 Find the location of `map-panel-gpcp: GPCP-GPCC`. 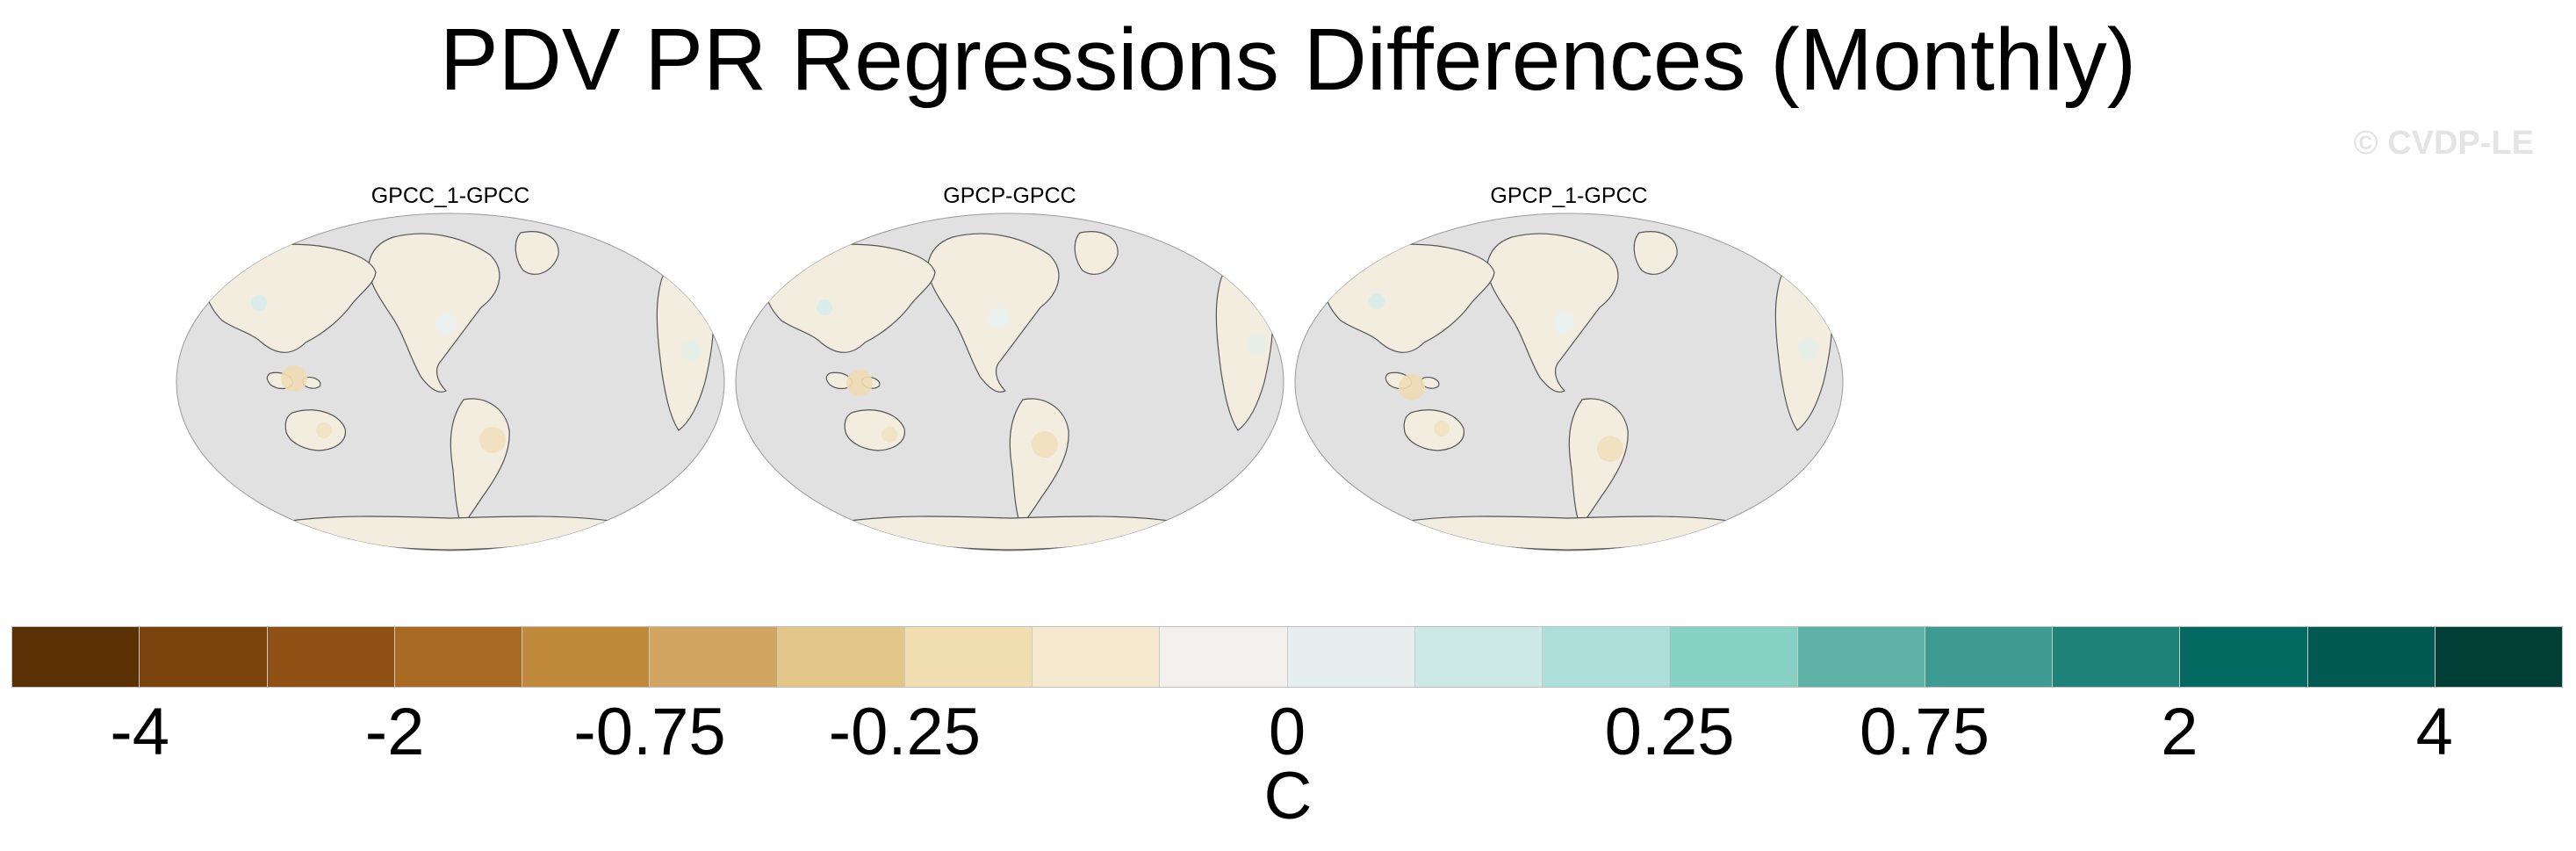

map-panel-gpcp: GPCP-GPCC is located at coordinates (1009, 364).